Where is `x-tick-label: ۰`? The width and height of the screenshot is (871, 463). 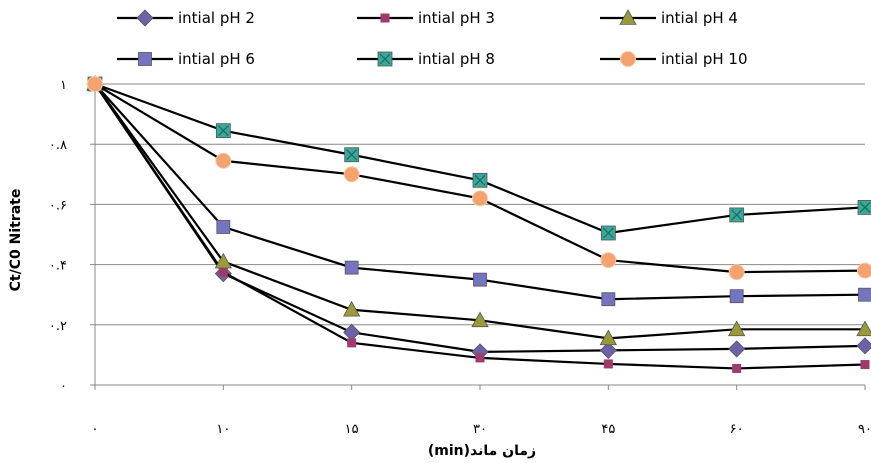 x-tick-label: ۰ is located at coordinates (95, 429).